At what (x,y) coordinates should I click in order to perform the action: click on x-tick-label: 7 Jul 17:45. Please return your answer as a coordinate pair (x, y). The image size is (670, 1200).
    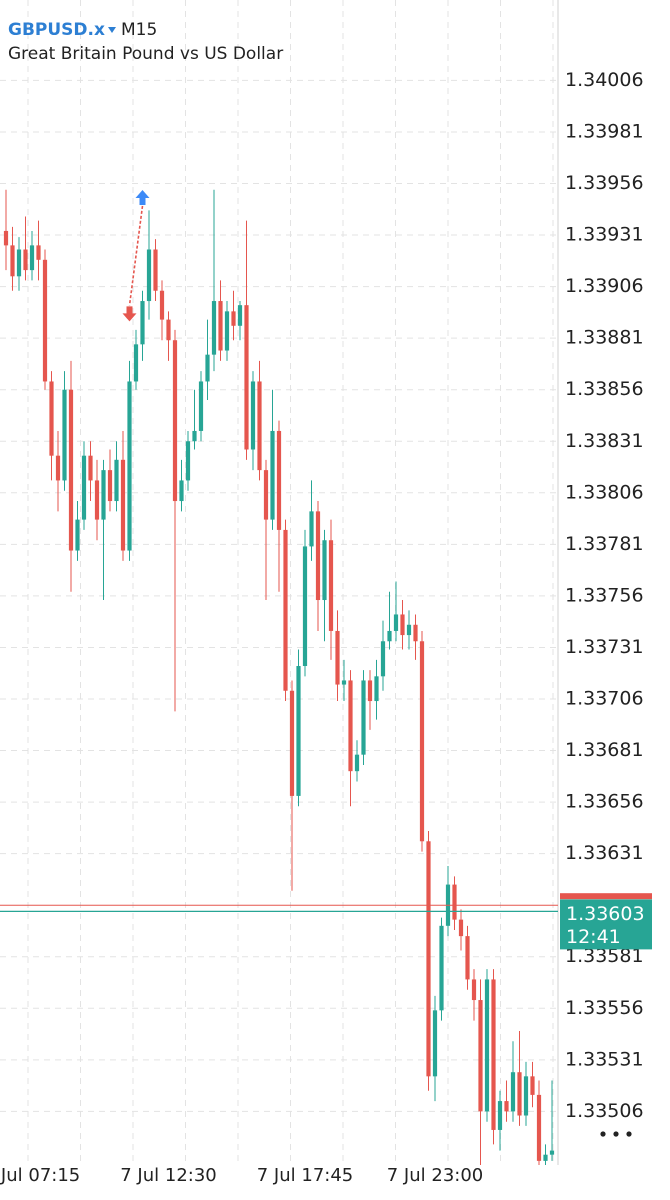
    Looking at the image, I should click on (305, 1175).